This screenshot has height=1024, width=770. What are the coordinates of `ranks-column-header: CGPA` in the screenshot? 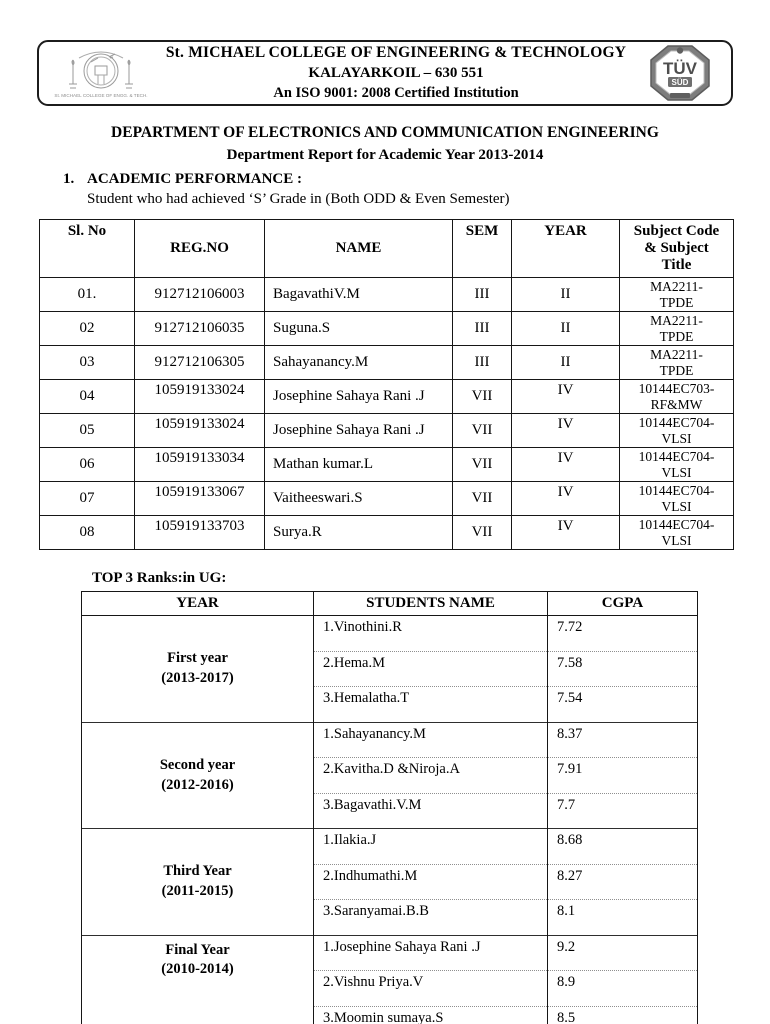 It's located at (622, 604).